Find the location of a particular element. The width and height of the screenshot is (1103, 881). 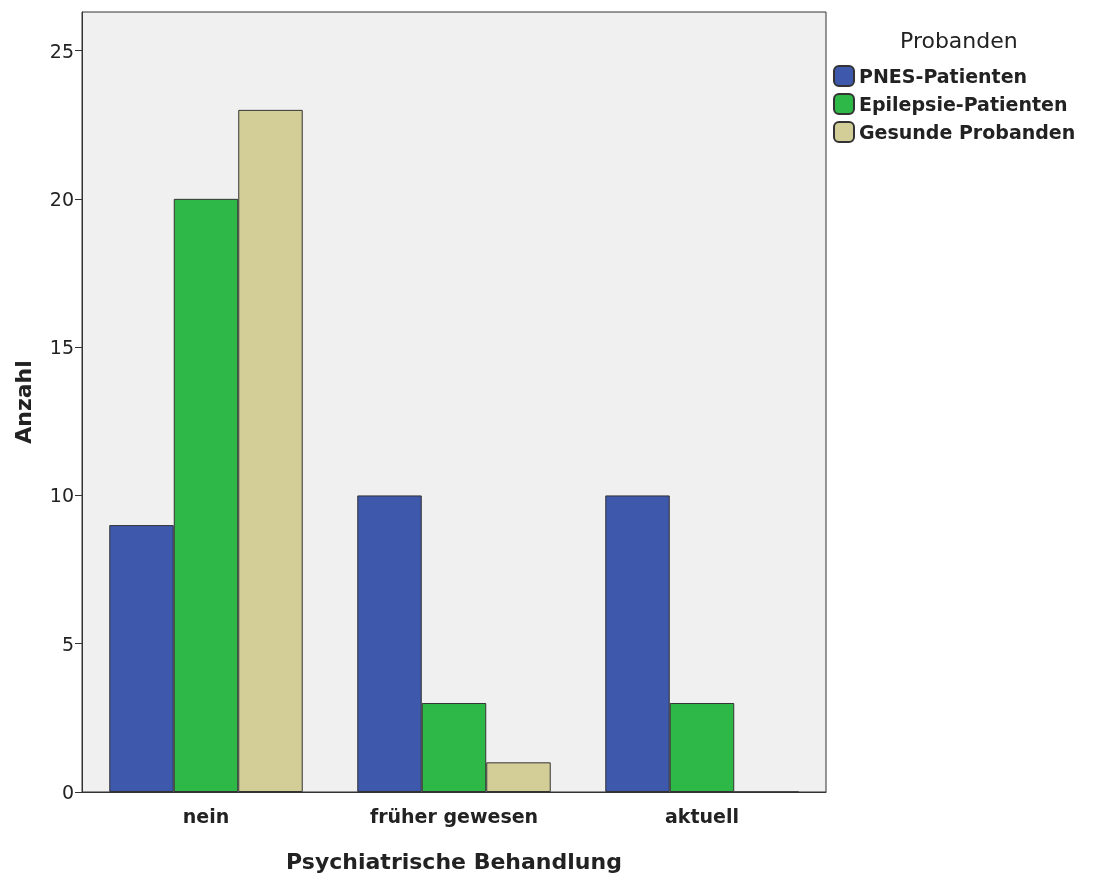

y-tick-label: 20 is located at coordinates (61, 198).